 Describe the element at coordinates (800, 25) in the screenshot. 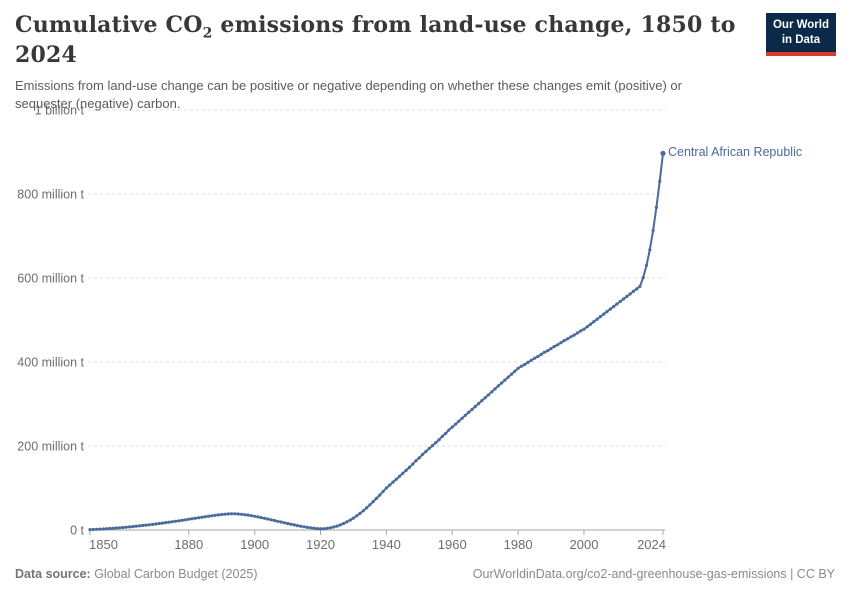

I see `owid-logo-line1: Our World` at that location.